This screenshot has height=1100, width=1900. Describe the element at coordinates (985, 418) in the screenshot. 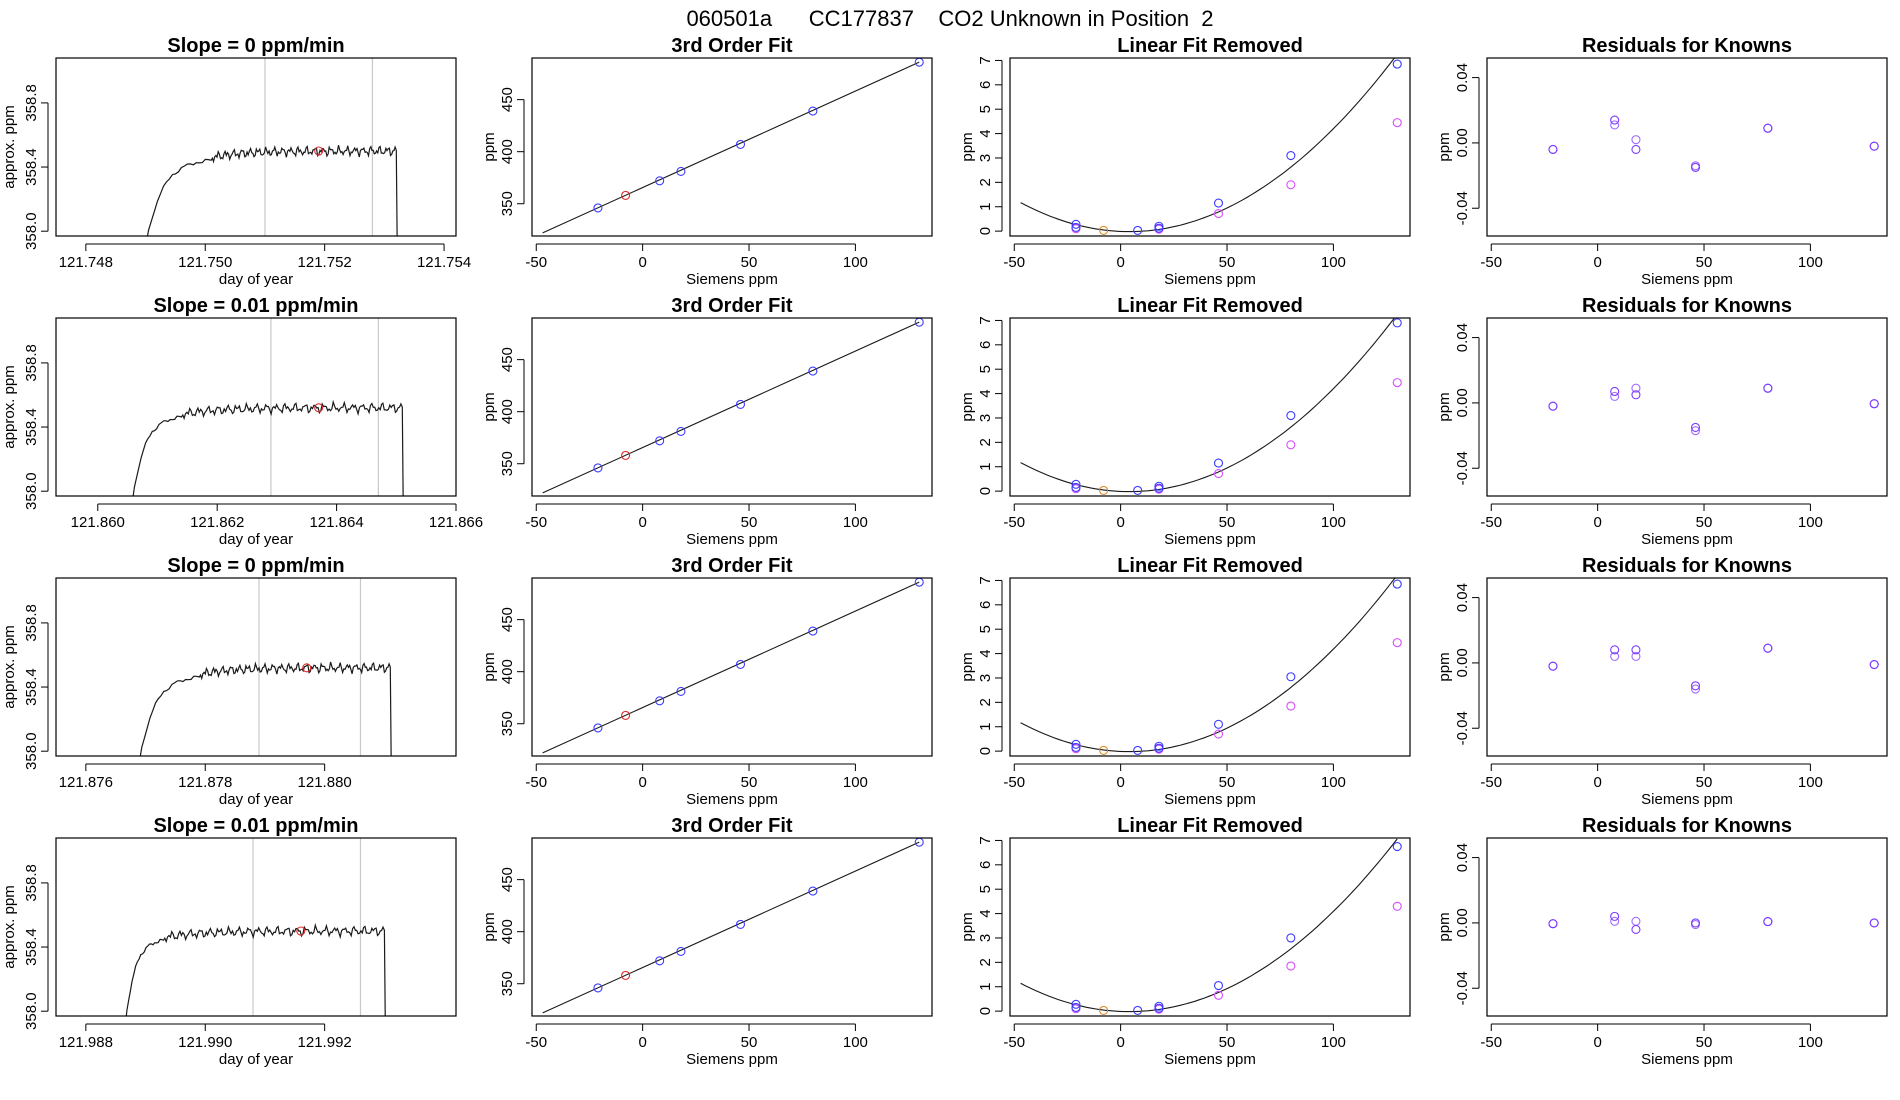

I see `y-tick-label: 3` at that location.